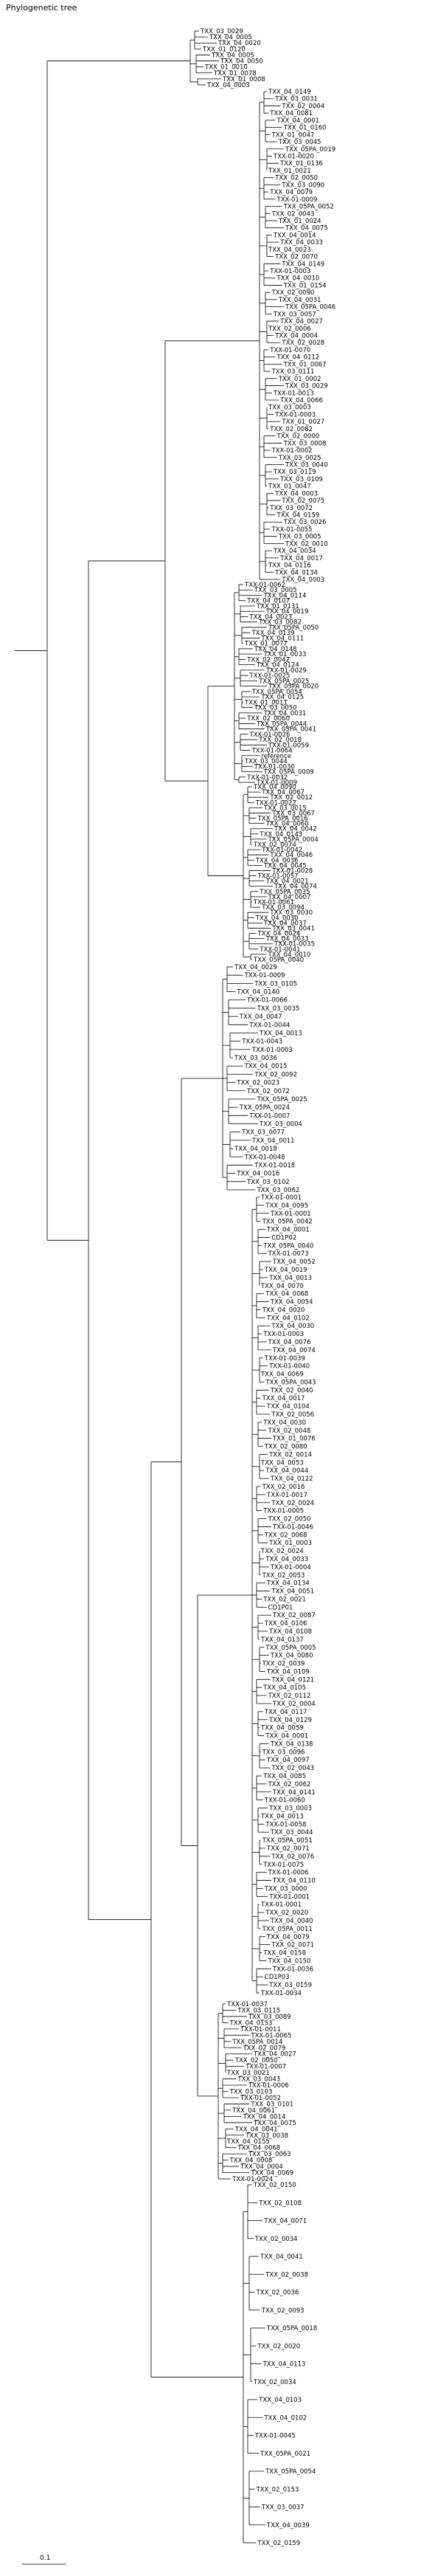 The image size is (435, 2576). Describe the element at coordinates (287, 1841) in the screenshot. I see `leaf-label: TXX_05PA_0051` at that location.